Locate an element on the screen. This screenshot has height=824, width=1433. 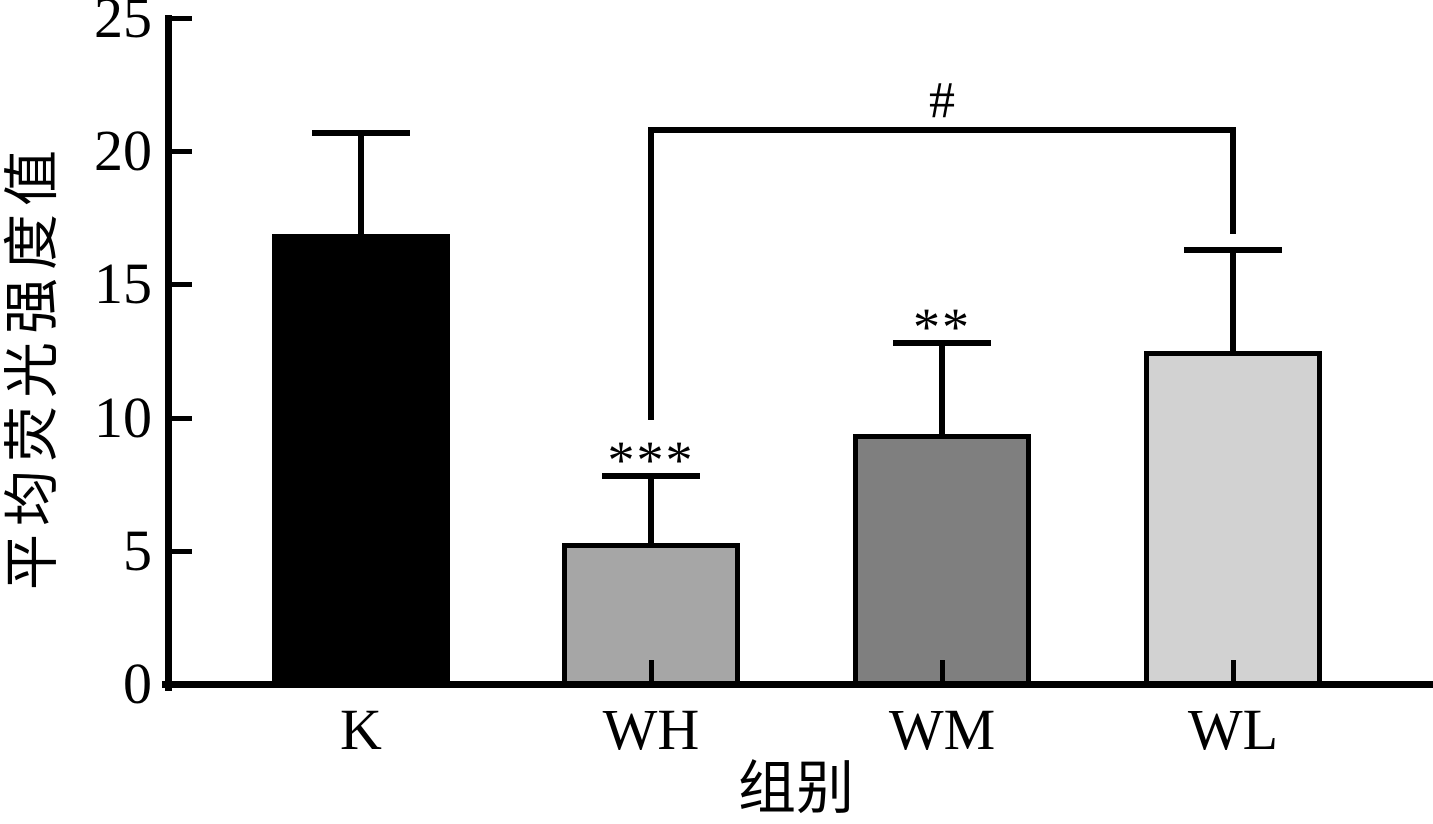
y-tick-label: 10 is located at coordinates (123, 417).